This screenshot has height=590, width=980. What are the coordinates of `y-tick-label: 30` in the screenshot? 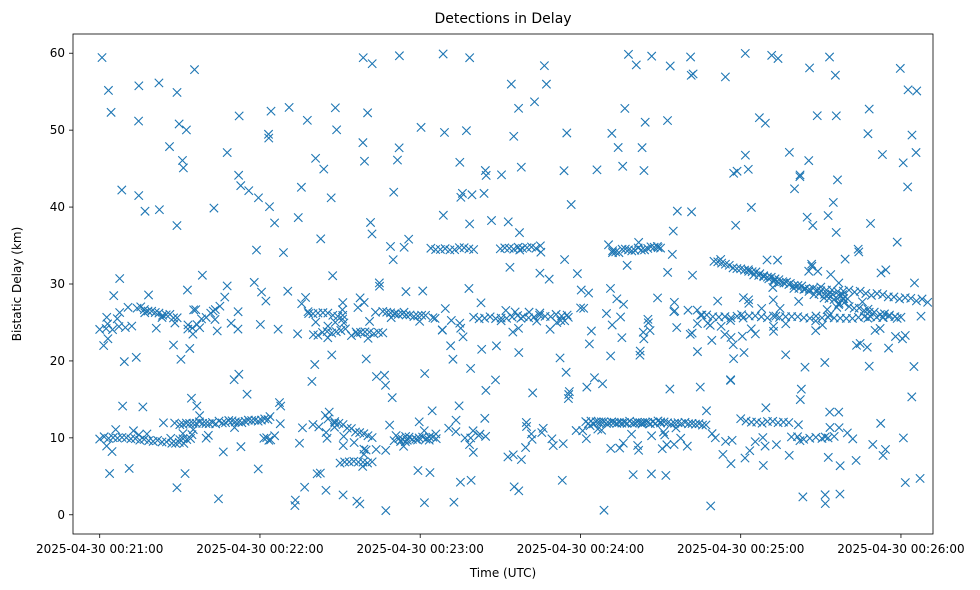 It's located at (57, 284).